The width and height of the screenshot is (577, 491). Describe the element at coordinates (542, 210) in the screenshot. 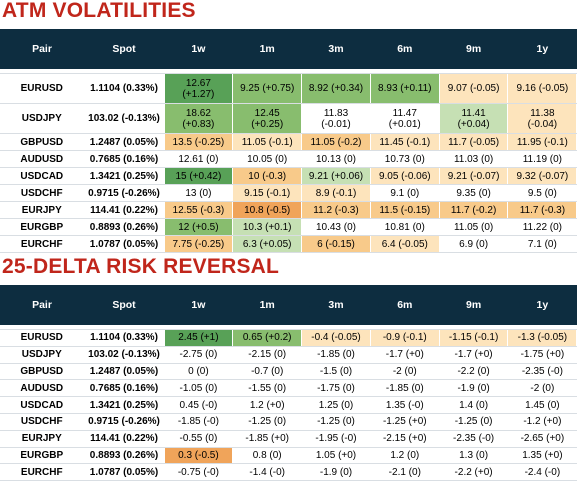

I see `value-cell-1y: 11.7 (-0.3)` at that location.